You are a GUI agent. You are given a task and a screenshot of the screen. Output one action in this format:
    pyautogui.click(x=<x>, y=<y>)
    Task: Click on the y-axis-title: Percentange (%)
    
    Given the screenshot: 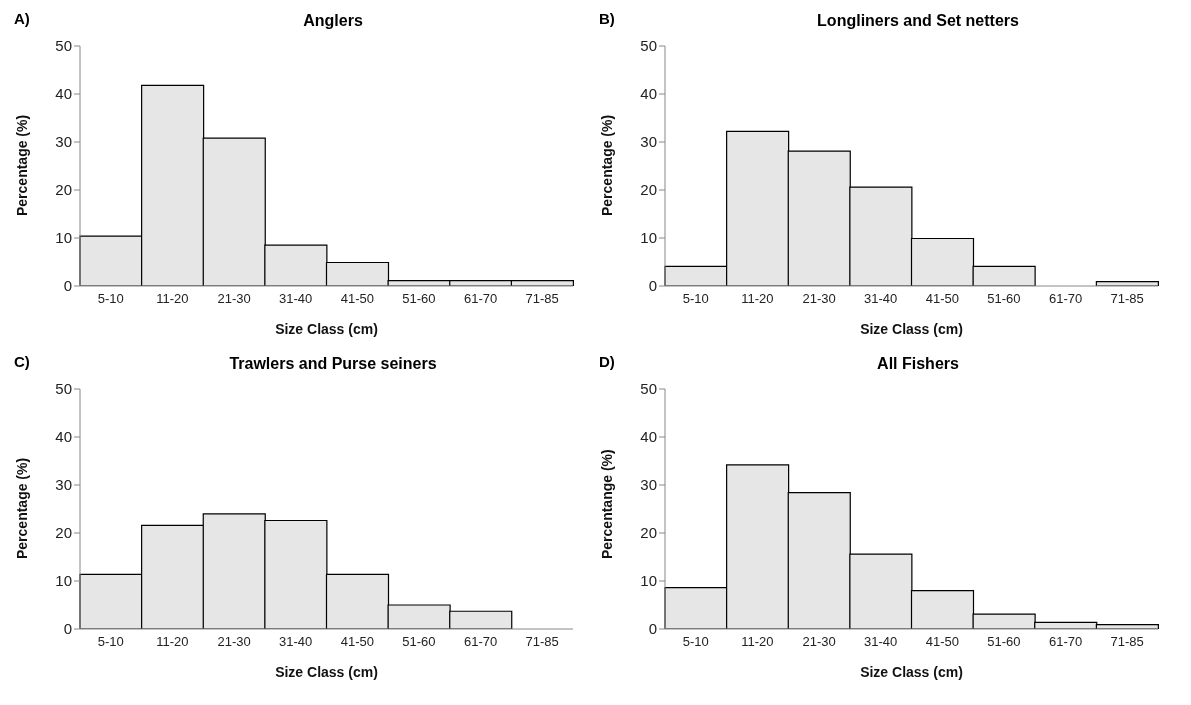 What is the action you would take?
    pyautogui.click(x=606, y=504)
    